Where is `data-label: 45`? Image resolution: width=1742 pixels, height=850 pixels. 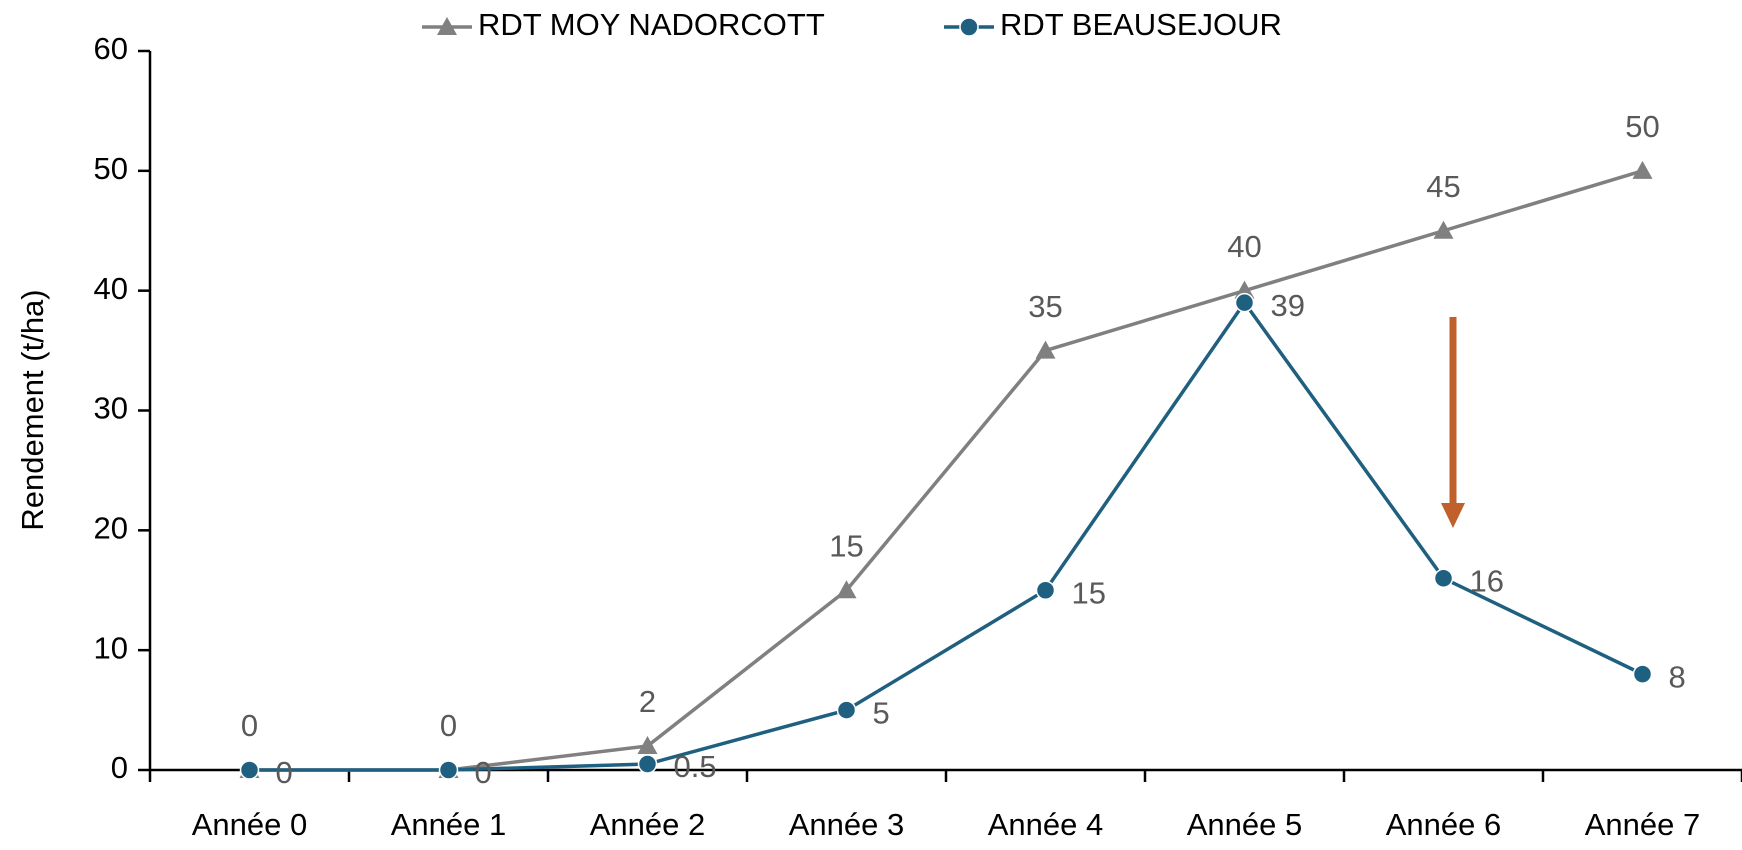 data-label: 45 is located at coordinates (1443, 186).